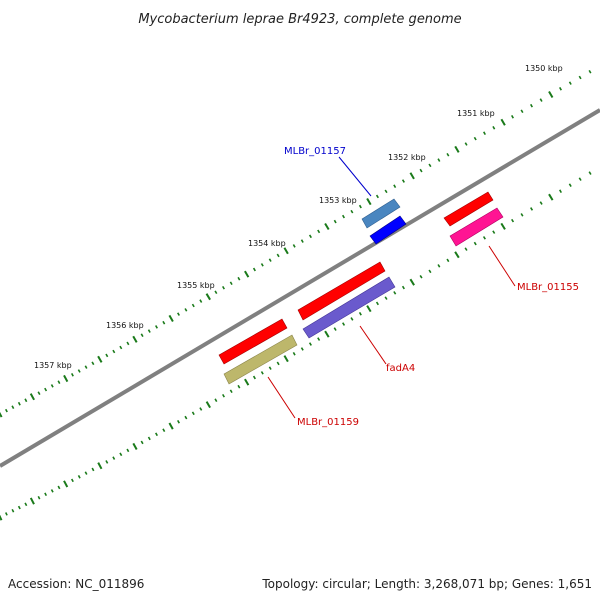 The width and height of the screenshot is (600, 600). What do you see at coordinates (400, 368) in the screenshot?
I see `gene-label-fada4: fadA4` at bounding box center [400, 368].